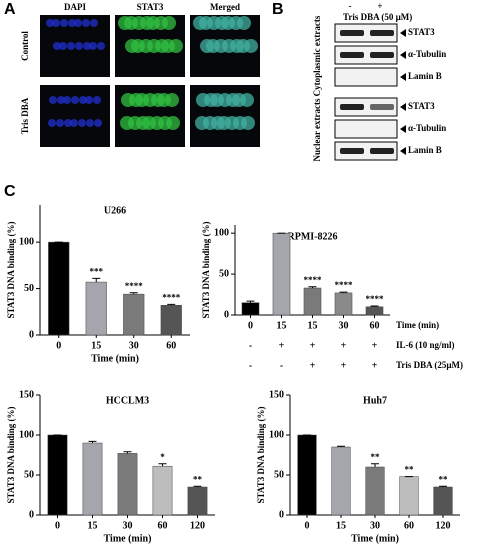  I want to click on band-label: STAT3, so click(421, 32).